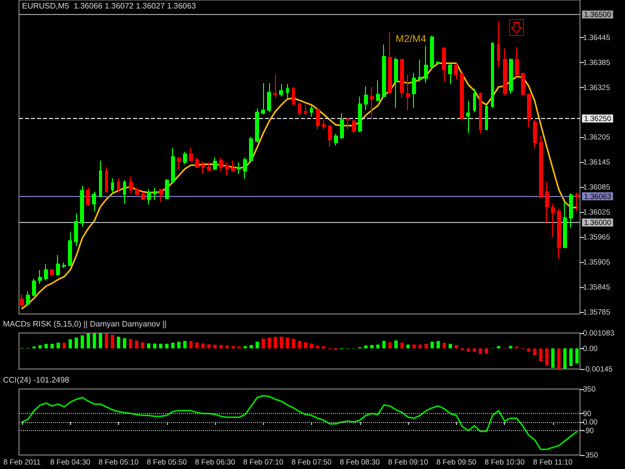 This screenshot has width=625, height=469. Describe the element at coordinates (299, 422) in the screenshot. I see `line-series` at that location.